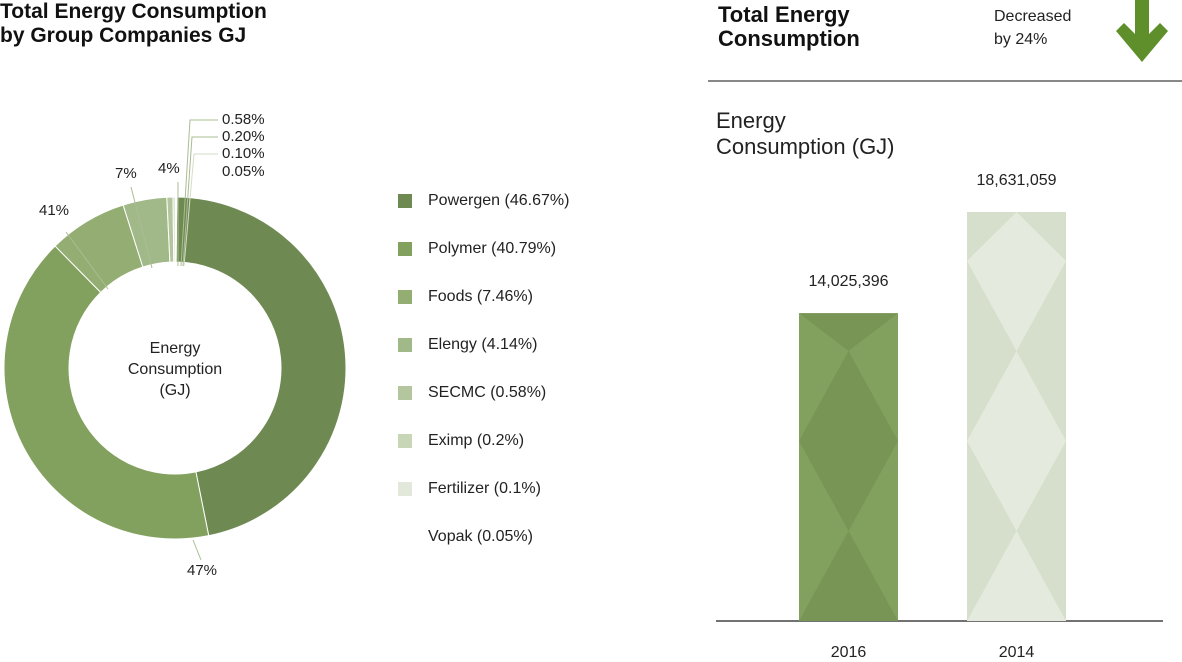 This screenshot has height=662, width=1182. I want to click on leader-lines, so click(141, 340).